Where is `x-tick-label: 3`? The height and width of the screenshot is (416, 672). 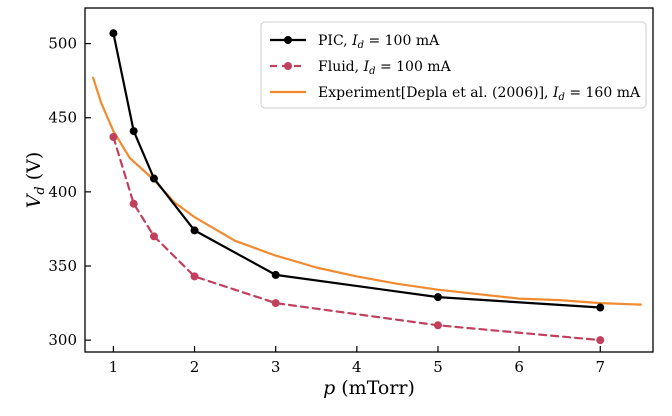
x-tick-label: 3 is located at coordinates (276, 367).